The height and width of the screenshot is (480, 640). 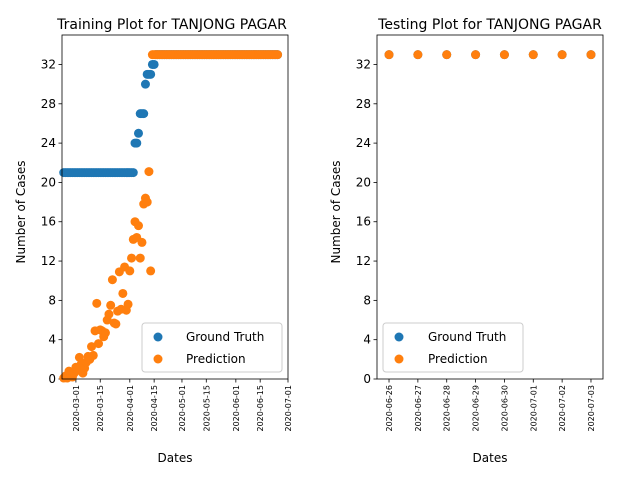 I want to click on x-tick-label: 2020-07-02, so click(x=562, y=408).